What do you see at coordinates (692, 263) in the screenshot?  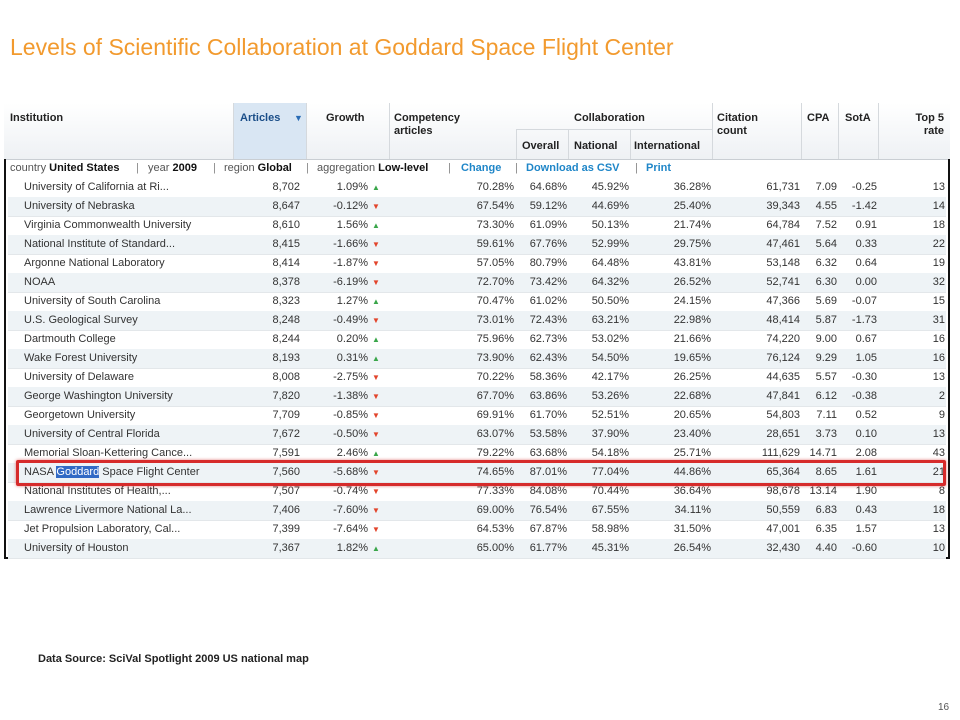 I see `international-cell: 43.81%` at bounding box center [692, 263].